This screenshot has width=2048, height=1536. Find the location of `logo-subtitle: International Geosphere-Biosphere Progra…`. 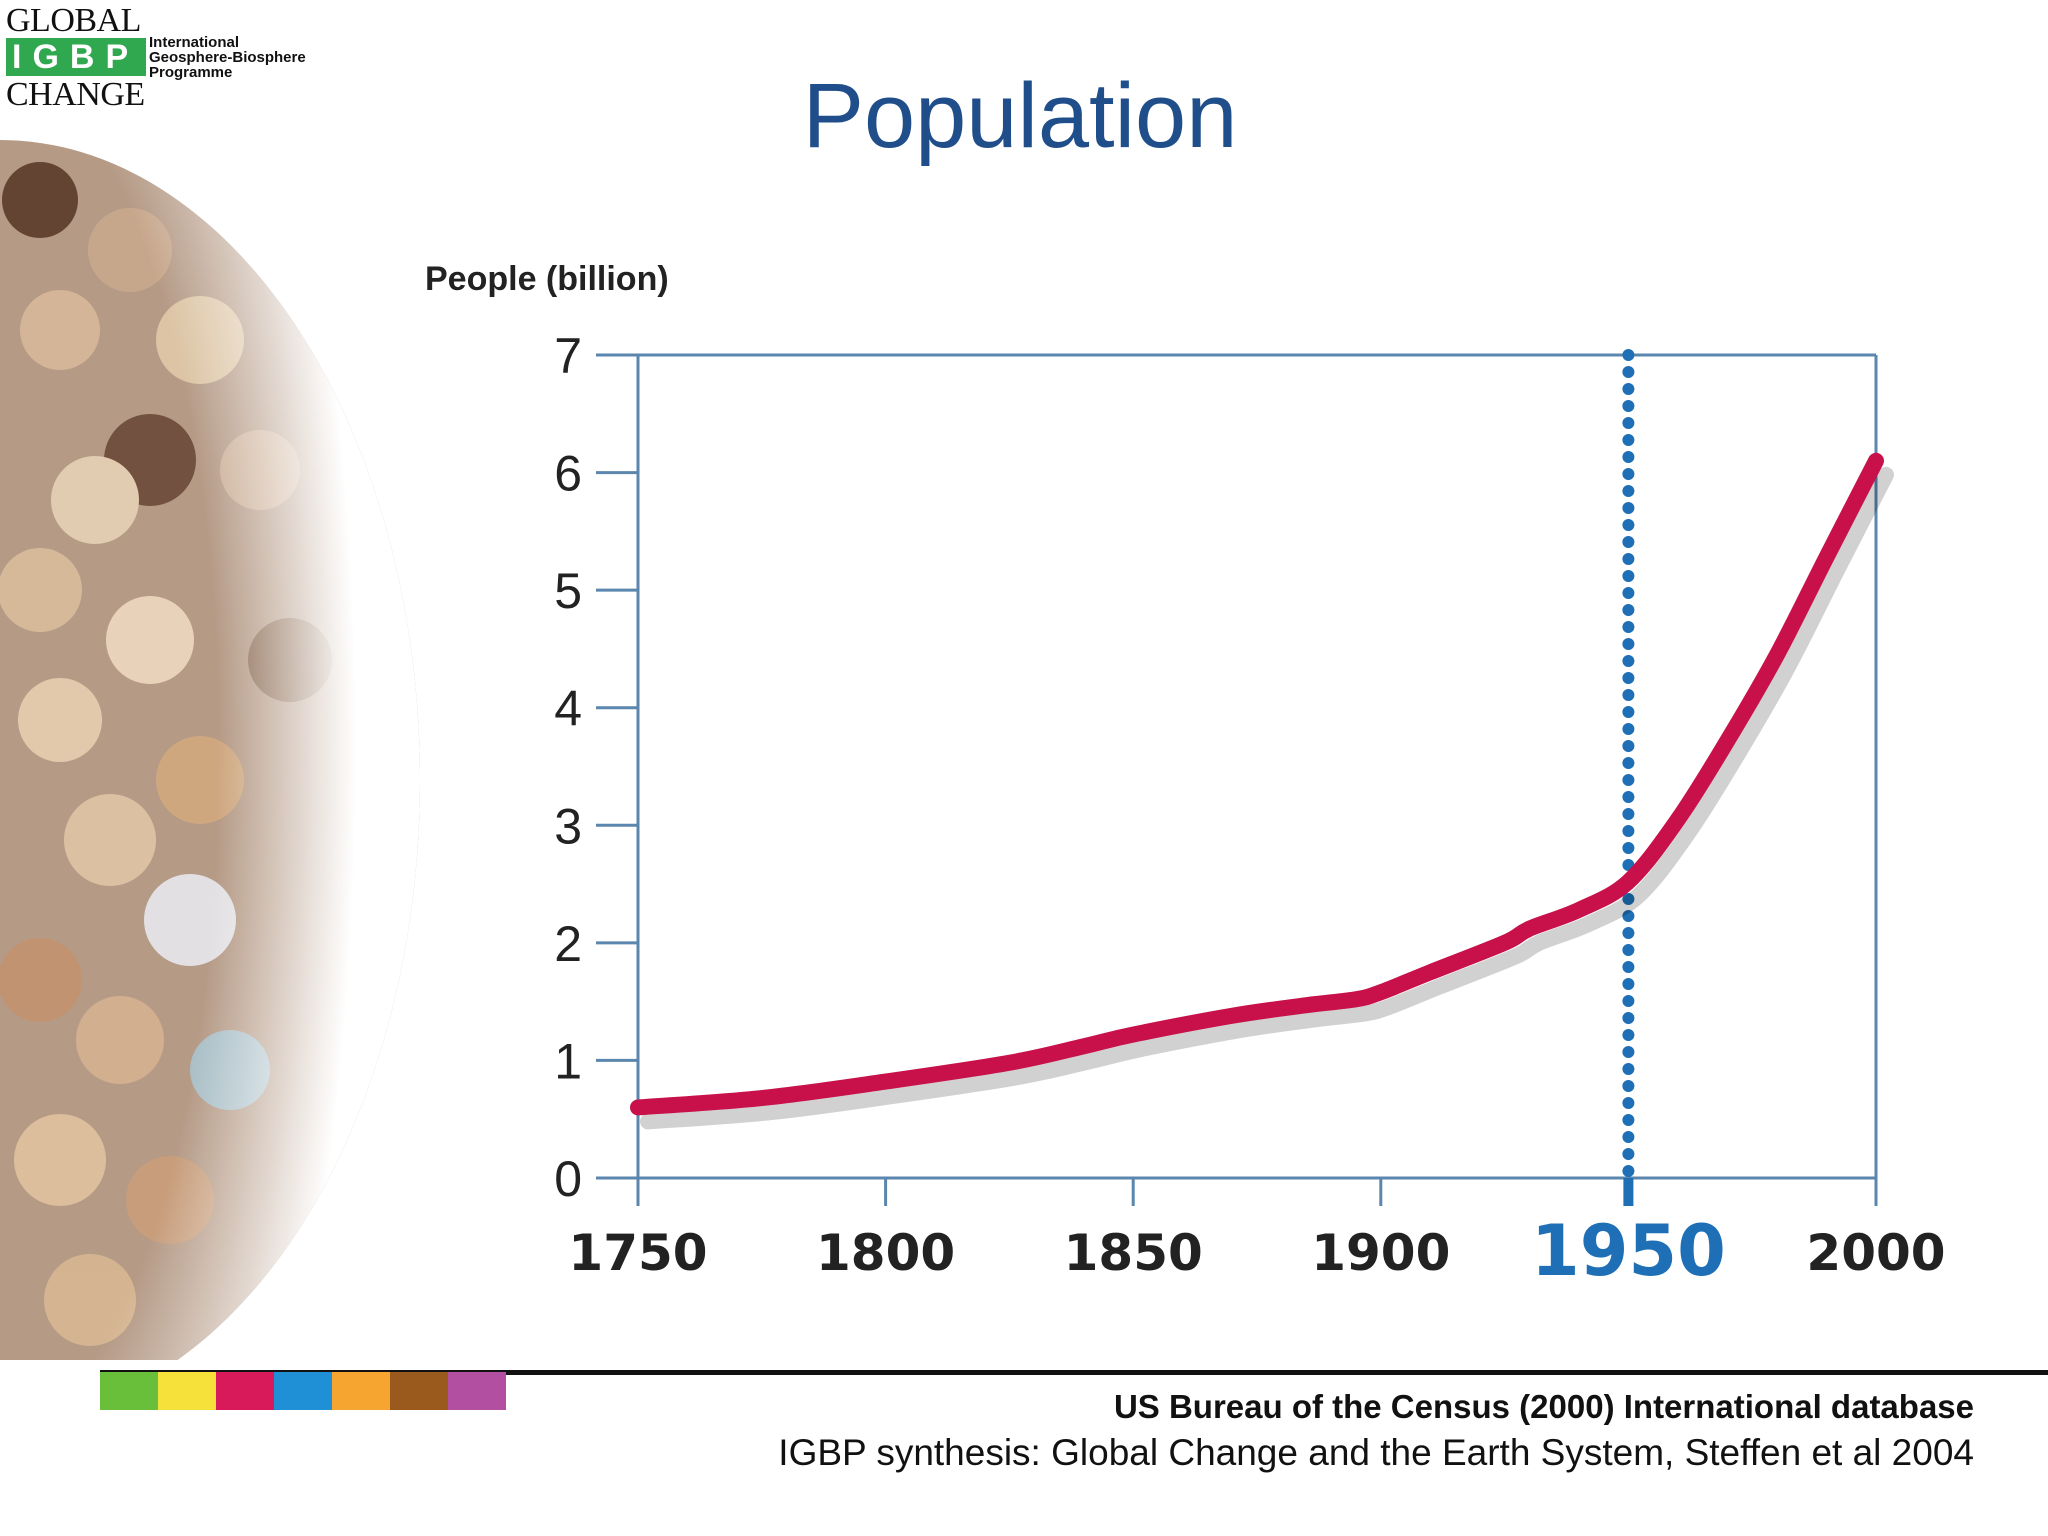

logo-subtitle: International Geosphere-Biosphere Progra… is located at coordinates (227, 57).